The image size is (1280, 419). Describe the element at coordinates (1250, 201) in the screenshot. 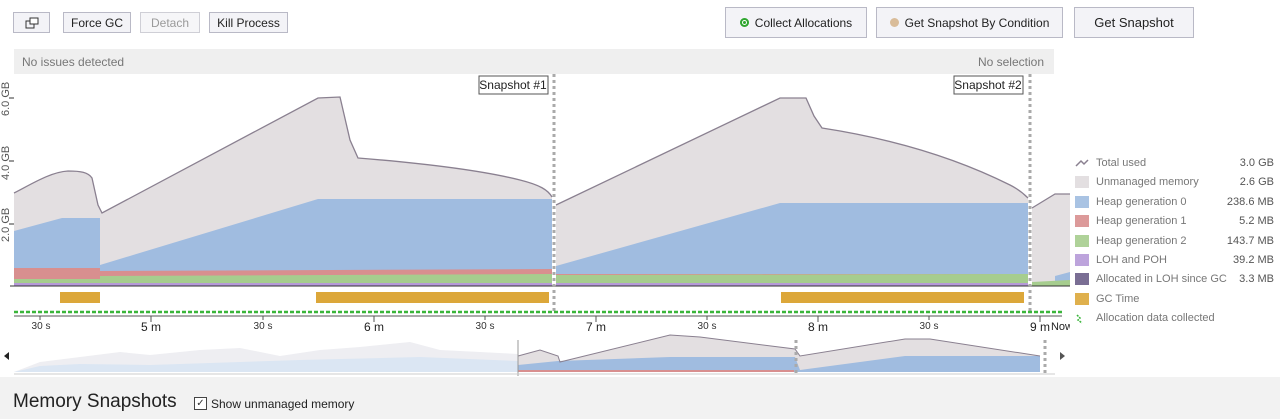

I see `legend-value: 238.6 MB` at that location.